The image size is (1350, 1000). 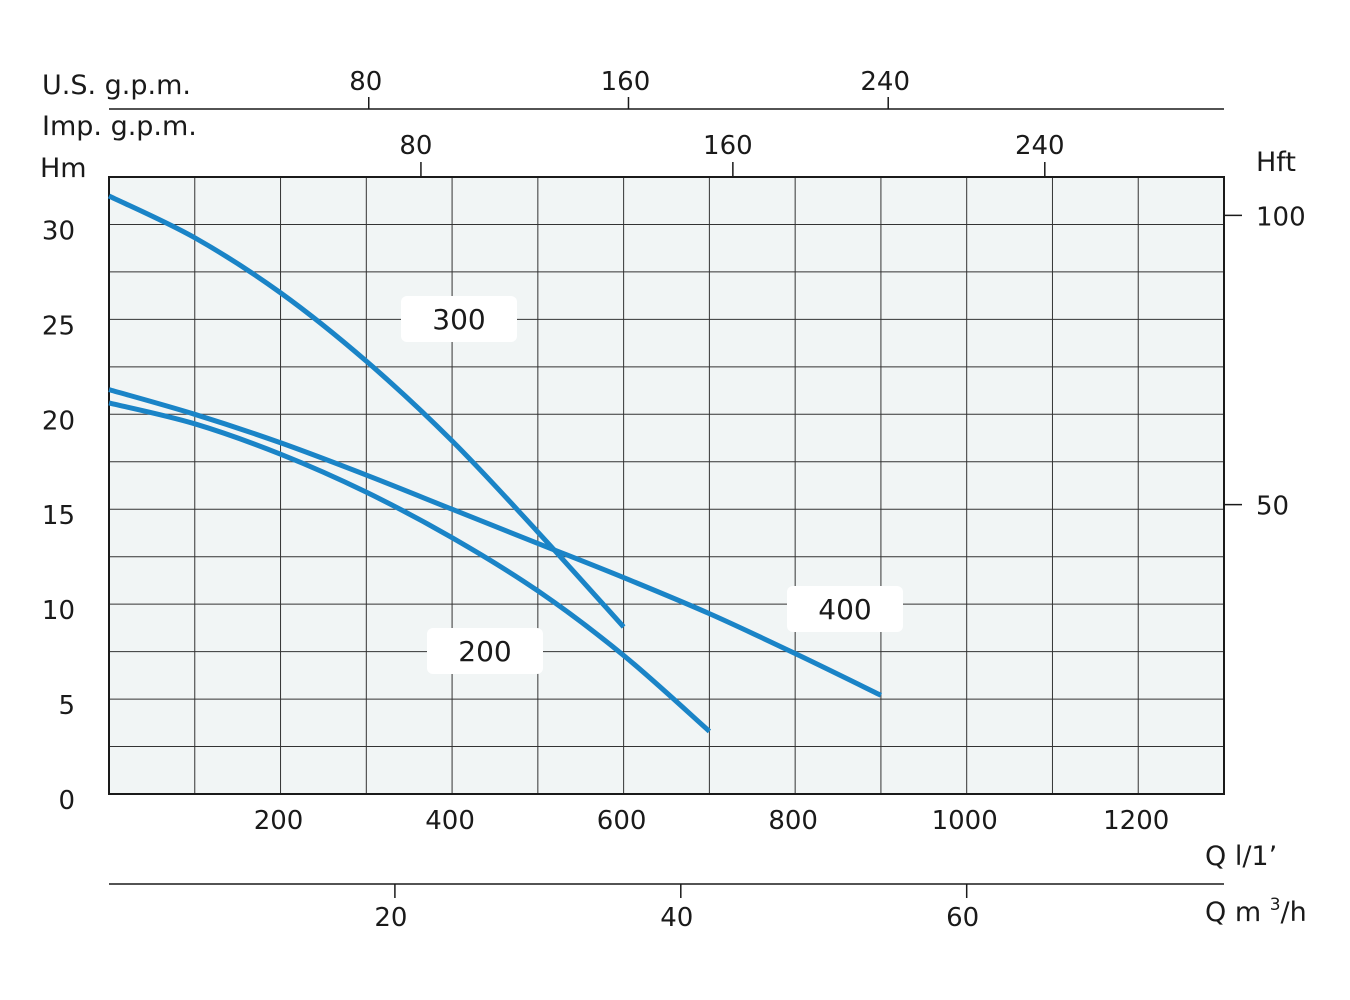 I want to click on y-tick-label: 25, so click(x=58, y=326).